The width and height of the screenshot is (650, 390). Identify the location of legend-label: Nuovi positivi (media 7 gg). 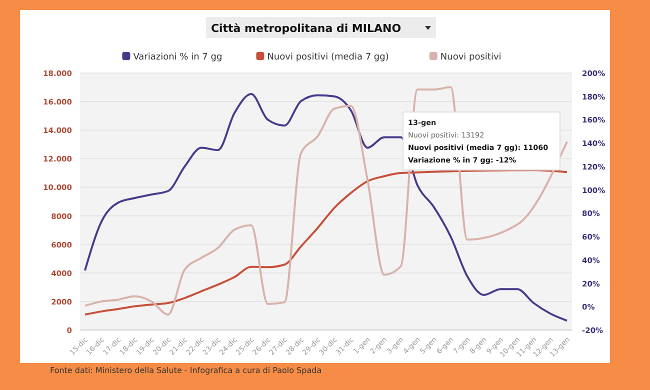
(328, 57).